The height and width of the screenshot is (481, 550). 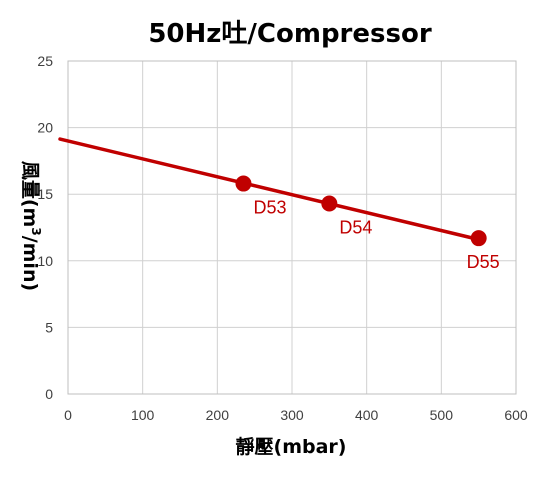 What do you see at coordinates (269, 208) in the screenshot?
I see `data-label-d53: D53` at bounding box center [269, 208].